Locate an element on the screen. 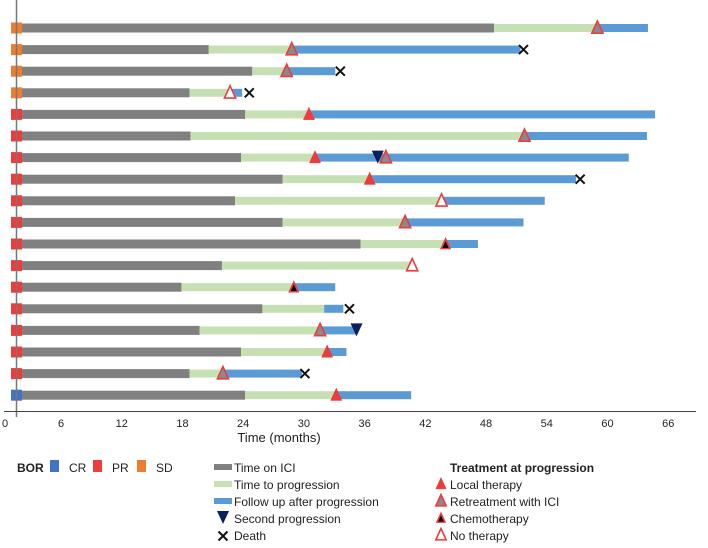 The image size is (708, 548). x-tick-label: 24 is located at coordinates (243, 424).